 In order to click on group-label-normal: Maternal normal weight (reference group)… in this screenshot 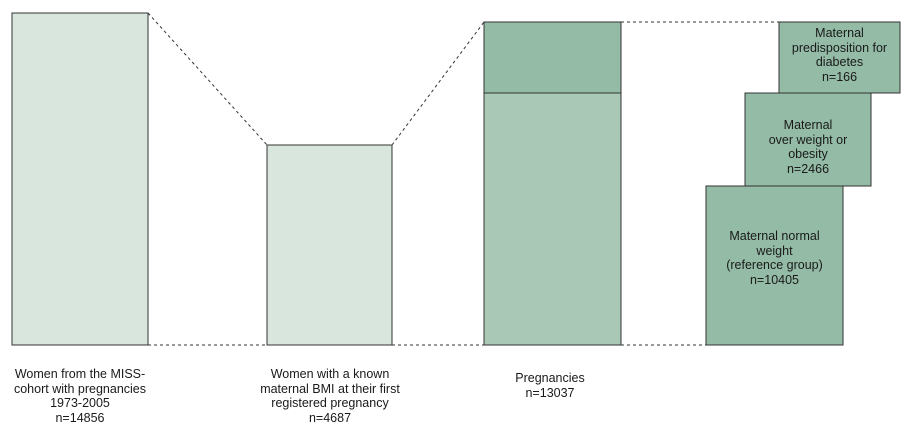, I will do `click(774, 258)`.